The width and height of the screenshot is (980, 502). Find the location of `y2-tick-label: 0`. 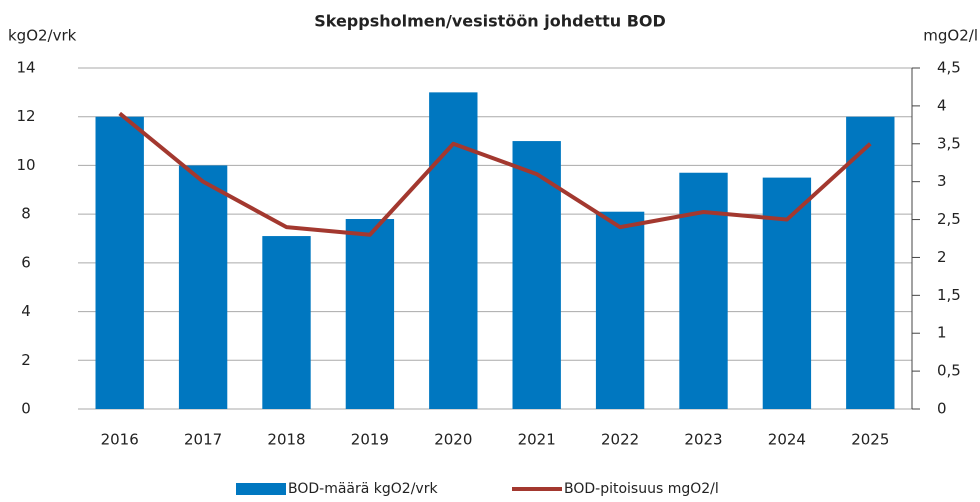

y2-tick-label: 0 is located at coordinates (942, 409).